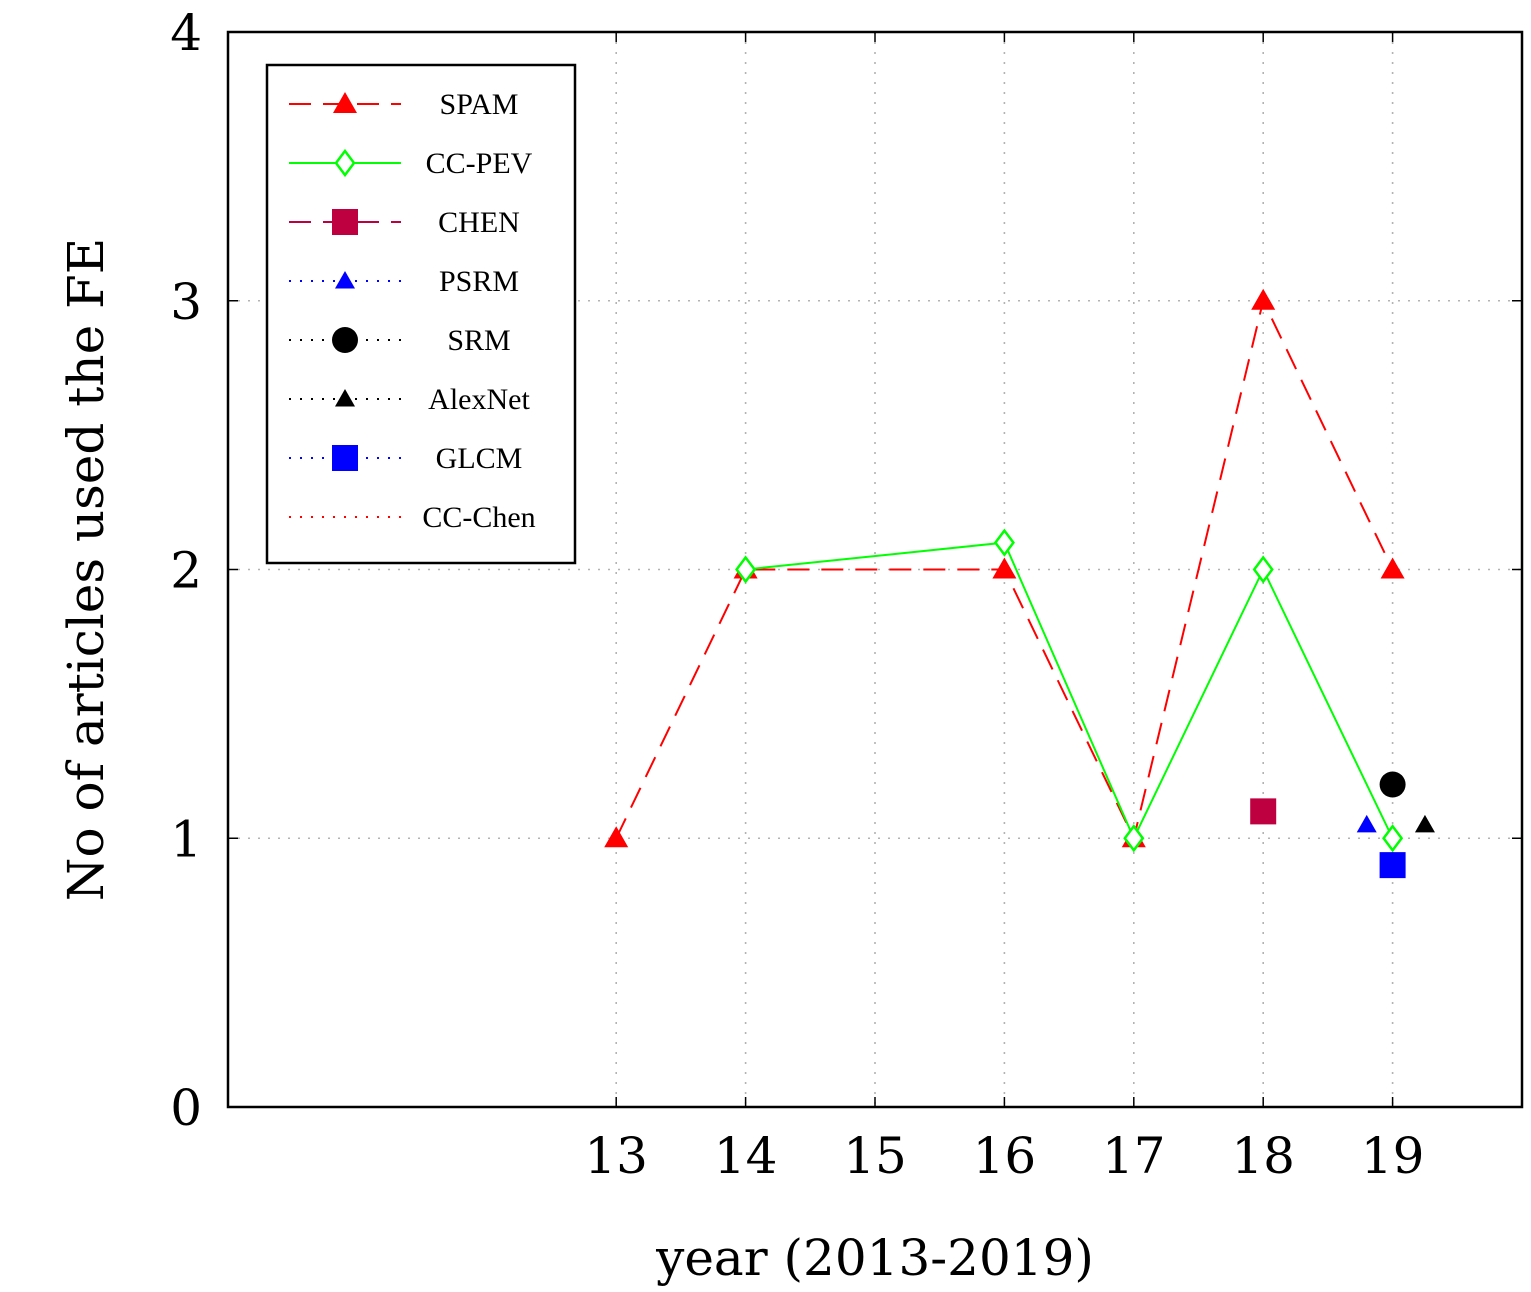  What do you see at coordinates (1069, 691) in the screenshot?
I see `series-line-cc-pev` at bounding box center [1069, 691].